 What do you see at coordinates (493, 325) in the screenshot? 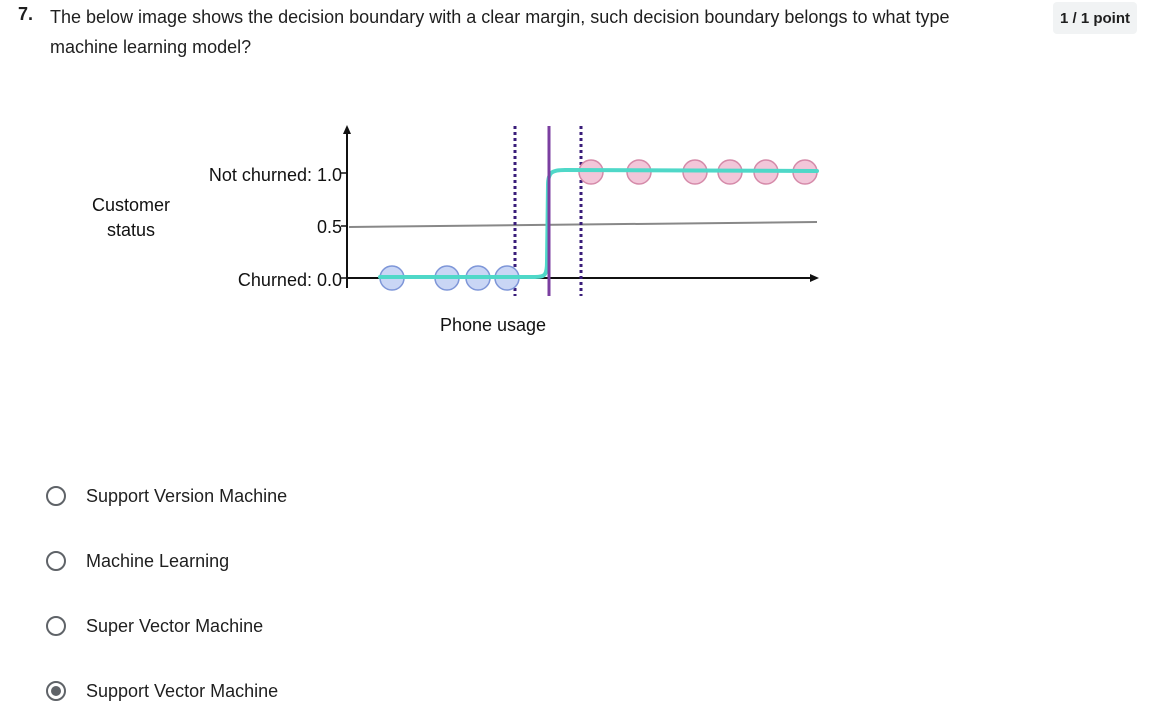
I see `x-axis-label: Phone usage` at bounding box center [493, 325].